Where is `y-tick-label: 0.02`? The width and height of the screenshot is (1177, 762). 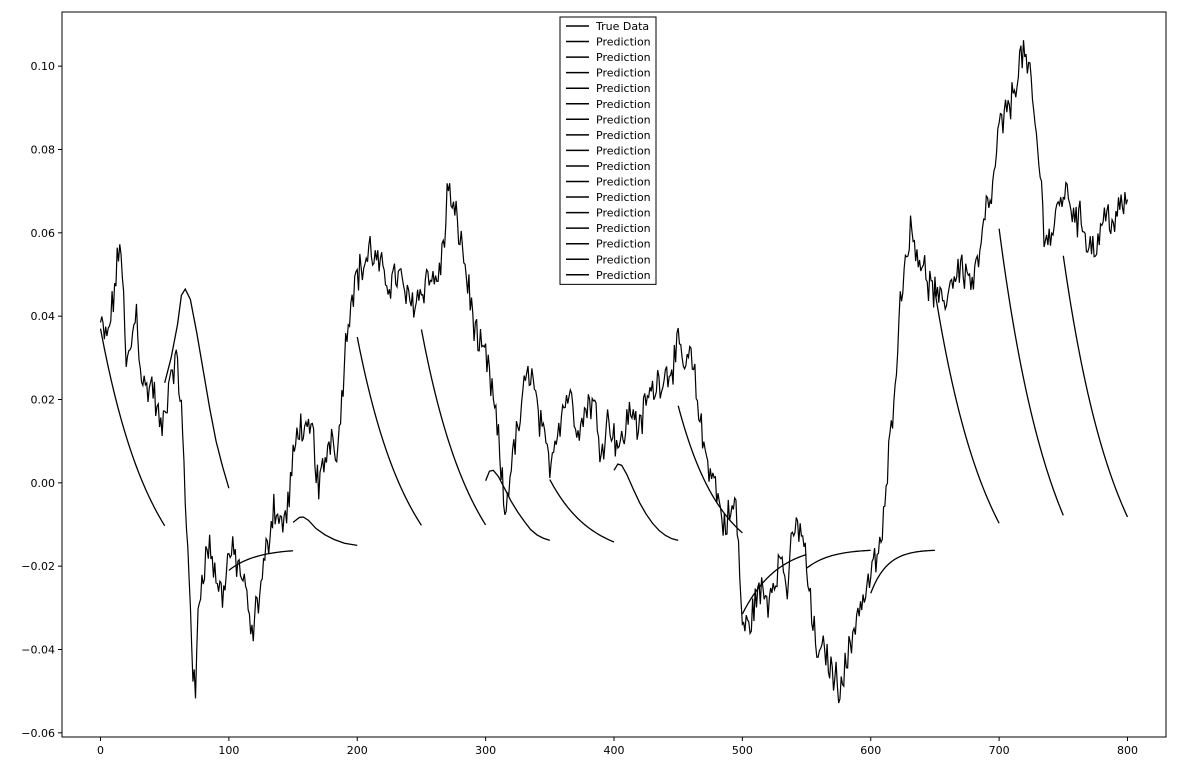
y-tick-label: 0.02 is located at coordinates (43, 400).